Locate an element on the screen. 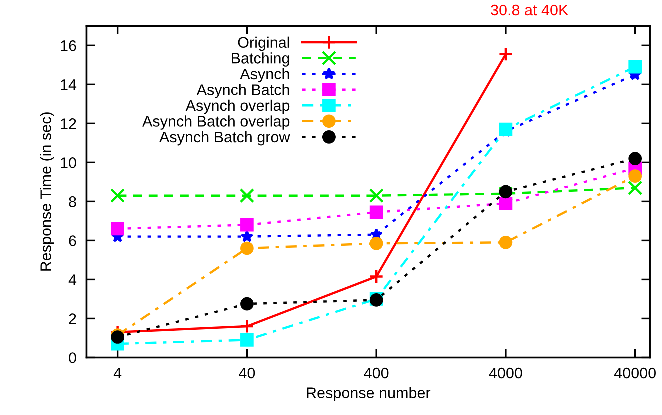  x-tick-label: 40 is located at coordinates (247, 373).